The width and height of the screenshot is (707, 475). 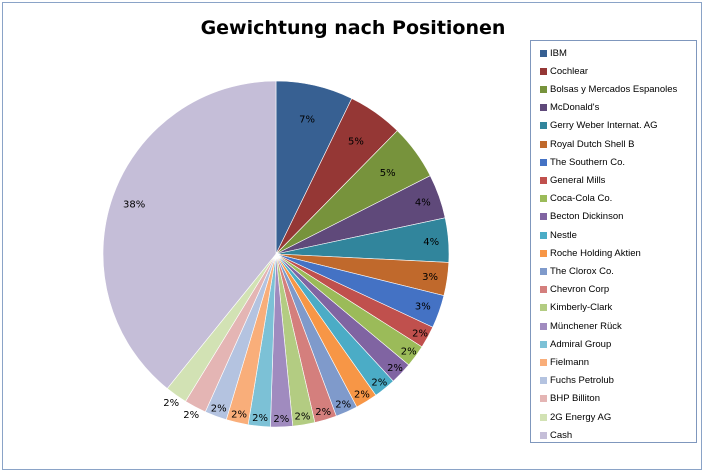 I want to click on legend-item: Royal Dutch Shell B, so click(x=587, y=144).